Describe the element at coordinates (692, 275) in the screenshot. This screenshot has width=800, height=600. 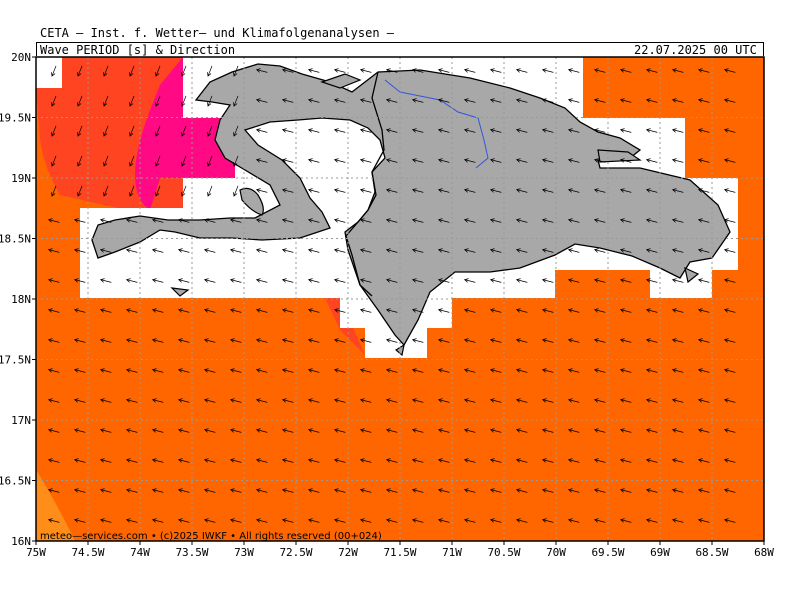
I see `saona-island` at that location.